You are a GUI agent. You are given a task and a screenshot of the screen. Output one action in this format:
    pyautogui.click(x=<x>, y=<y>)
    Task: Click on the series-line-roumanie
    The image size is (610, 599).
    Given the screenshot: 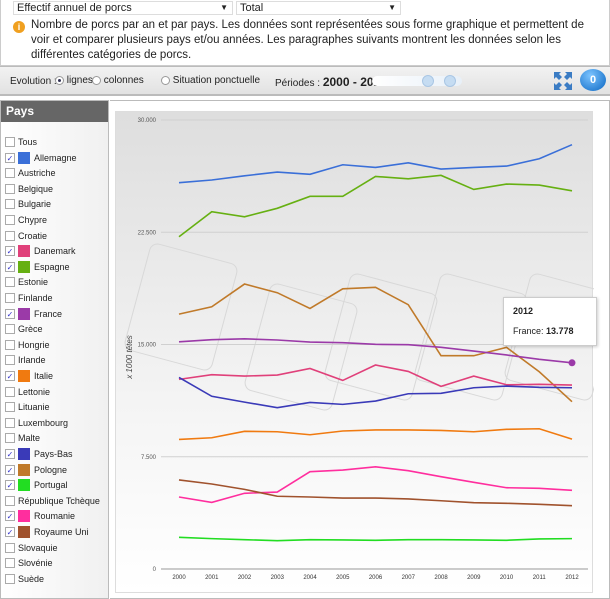 What is the action you would take?
    pyautogui.click(x=375, y=484)
    